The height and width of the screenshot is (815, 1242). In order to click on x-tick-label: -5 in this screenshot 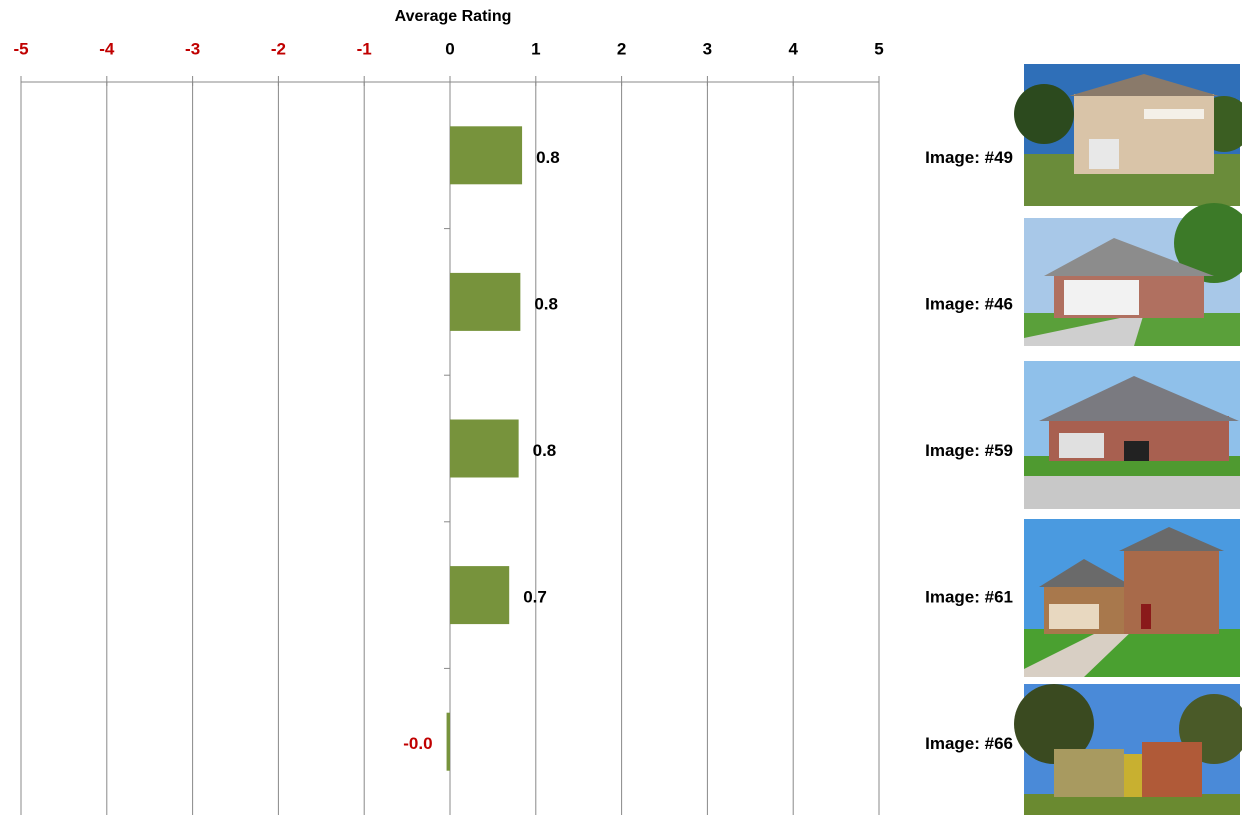, I will do `click(20, 48)`.